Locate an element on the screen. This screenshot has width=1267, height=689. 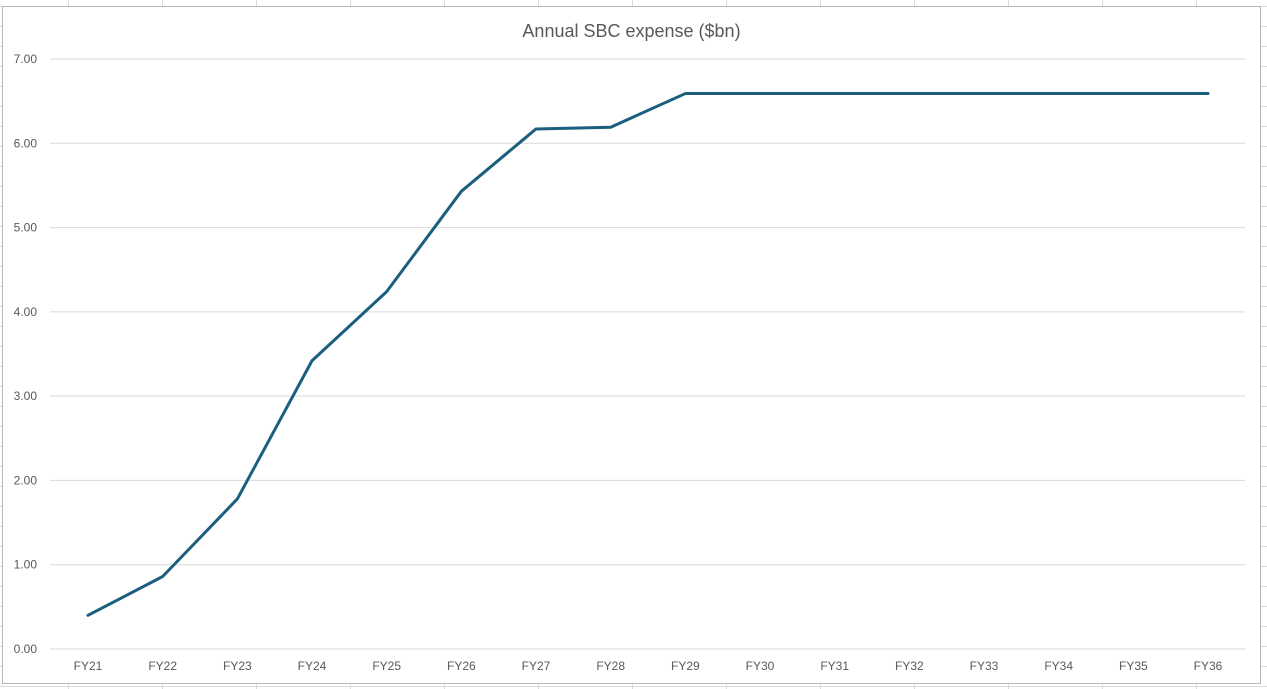
y-tick-label: 2.00 is located at coordinates (26, 480).